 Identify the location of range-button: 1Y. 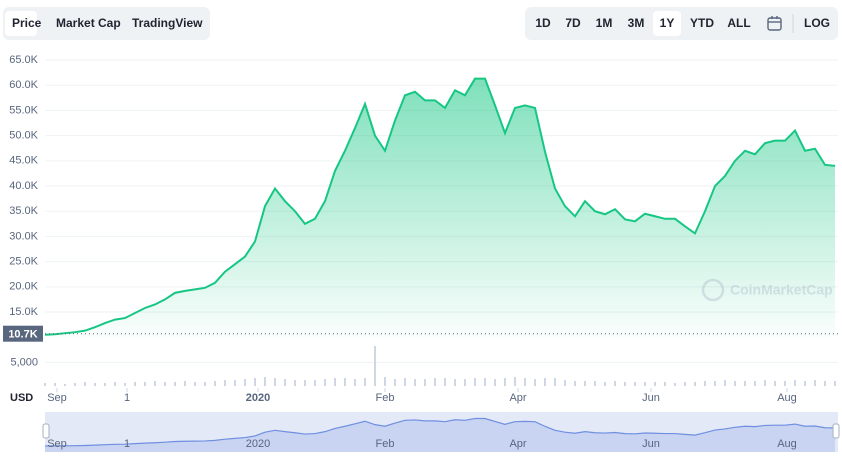
(667, 23).